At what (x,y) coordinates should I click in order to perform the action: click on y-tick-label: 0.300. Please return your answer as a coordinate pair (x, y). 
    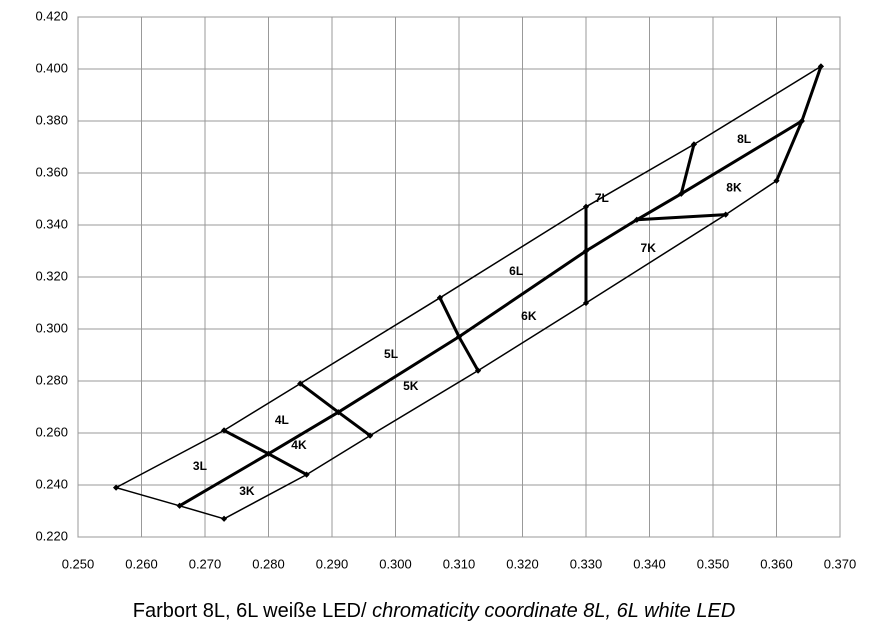
    Looking at the image, I should click on (51, 327).